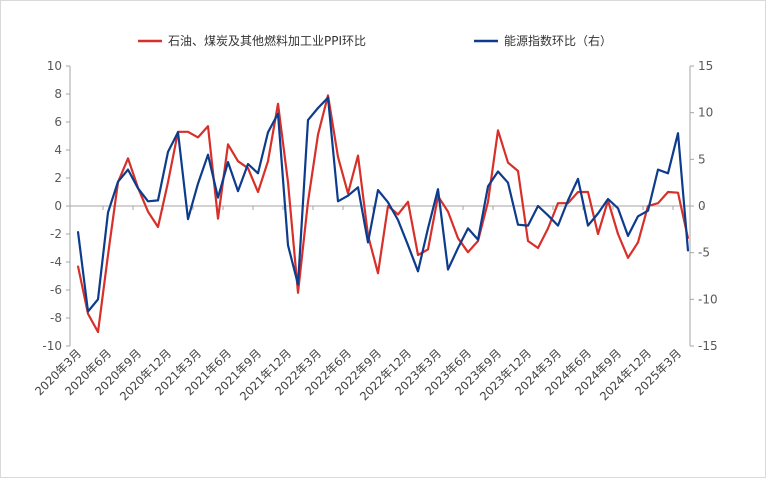 This screenshot has height=478, width=766. Describe the element at coordinates (56, 318) in the screenshot. I see `left-axis-tick-label: -8` at that location.